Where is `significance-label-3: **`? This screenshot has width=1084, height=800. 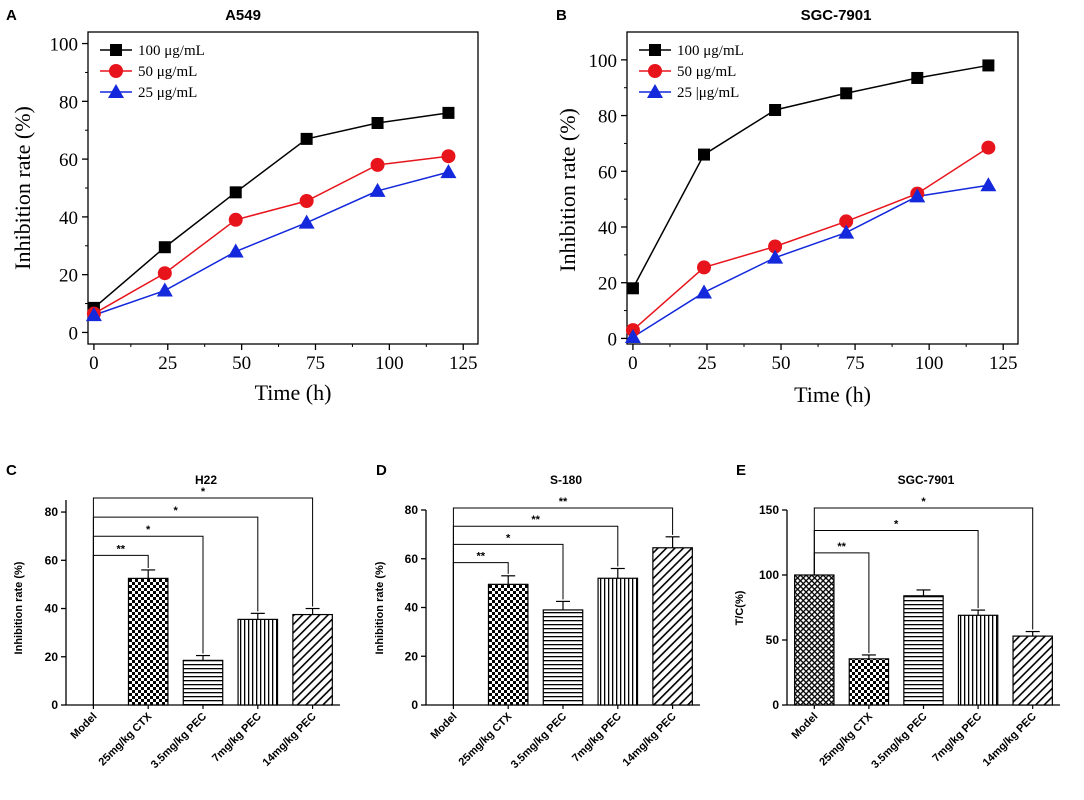
significance-label-3: ** is located at coordinates (563, 502).